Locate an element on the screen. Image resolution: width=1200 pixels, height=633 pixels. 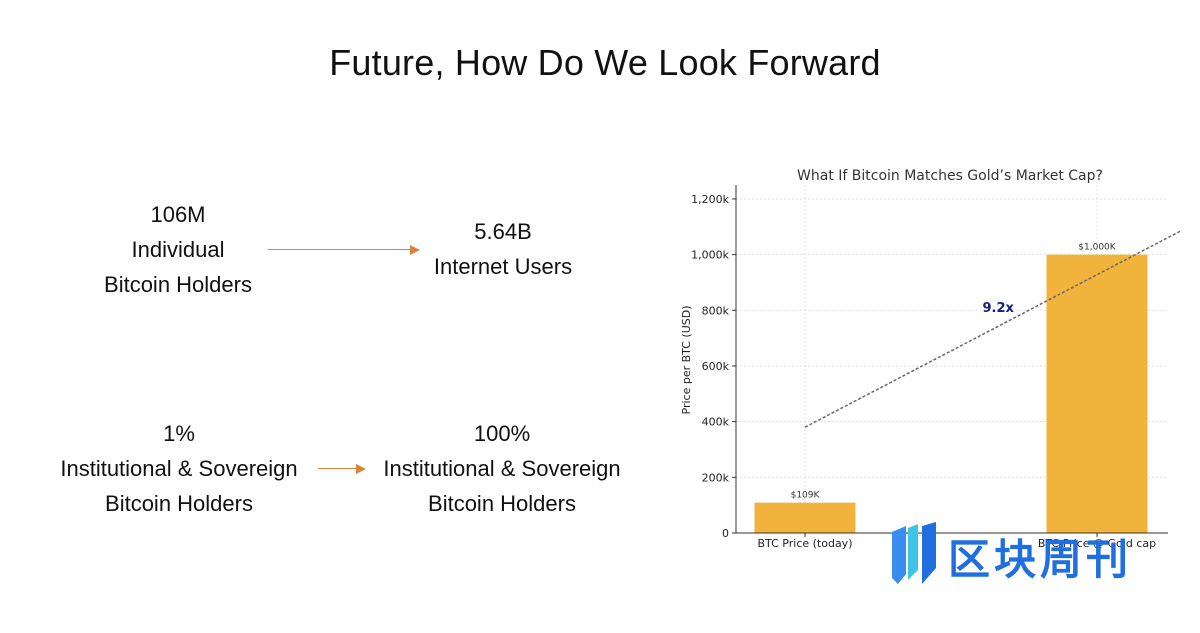
stat-value: 5.64B is located at coordinates (503, 231).